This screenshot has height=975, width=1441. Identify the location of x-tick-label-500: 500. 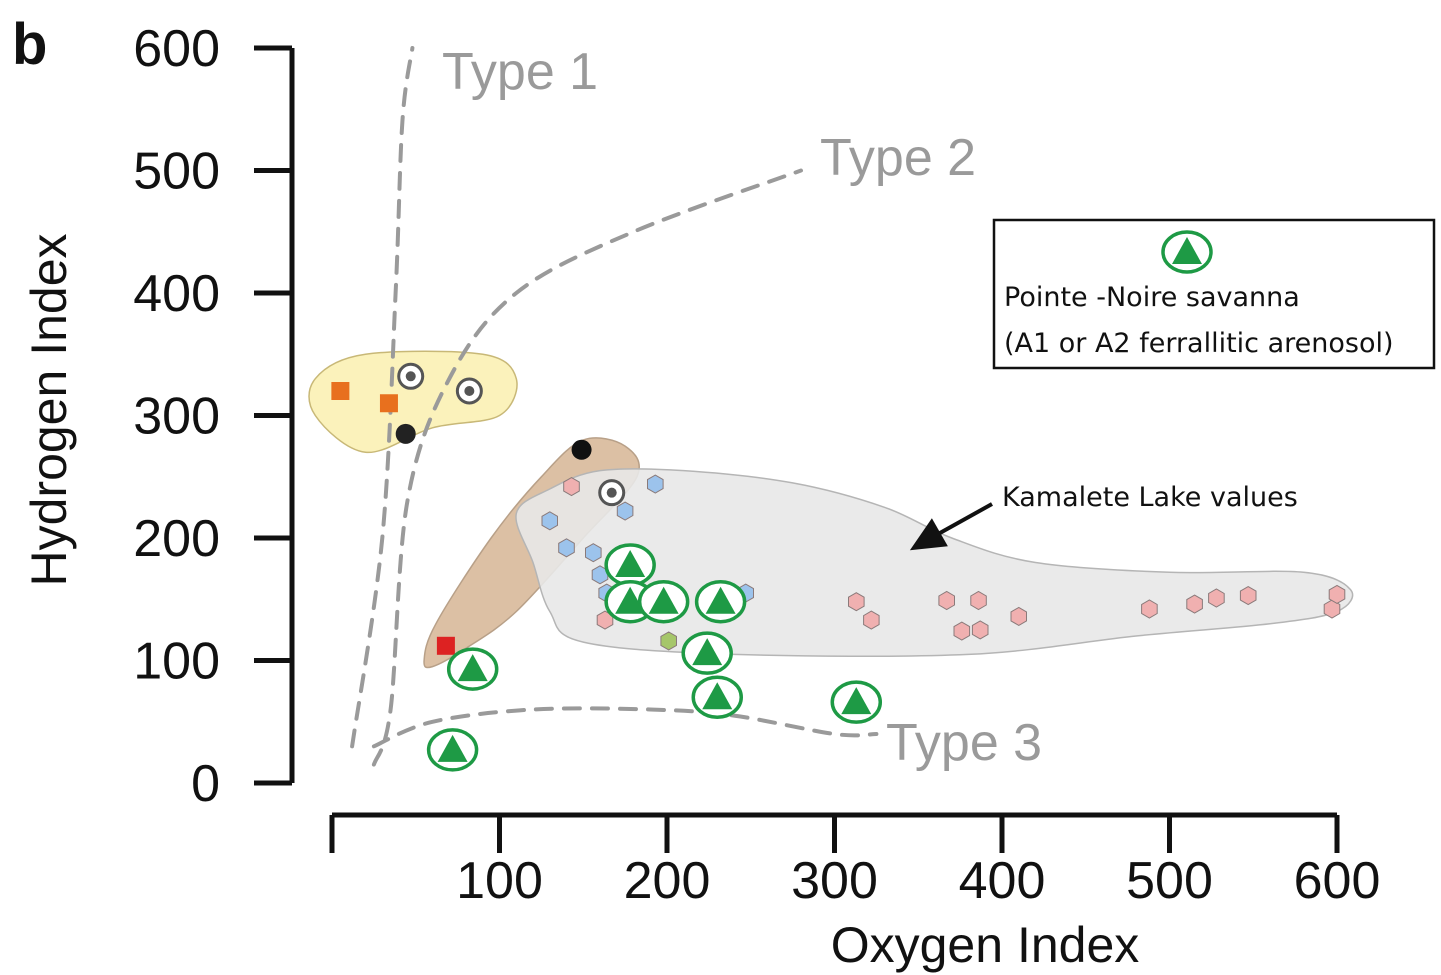
(1169, 881).